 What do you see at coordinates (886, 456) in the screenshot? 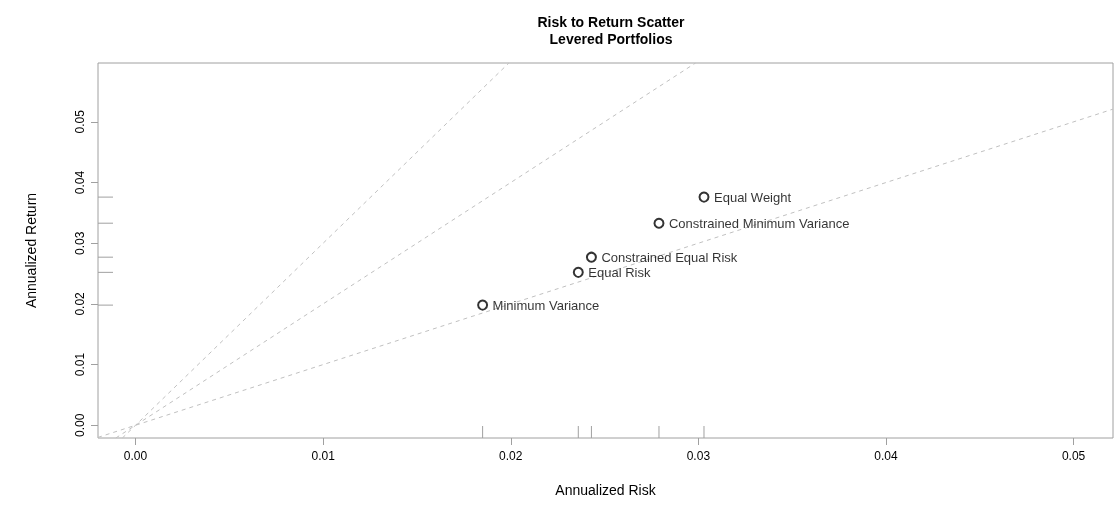
I see `x-tick-label: 0.04` at bounding box center [886, 456].